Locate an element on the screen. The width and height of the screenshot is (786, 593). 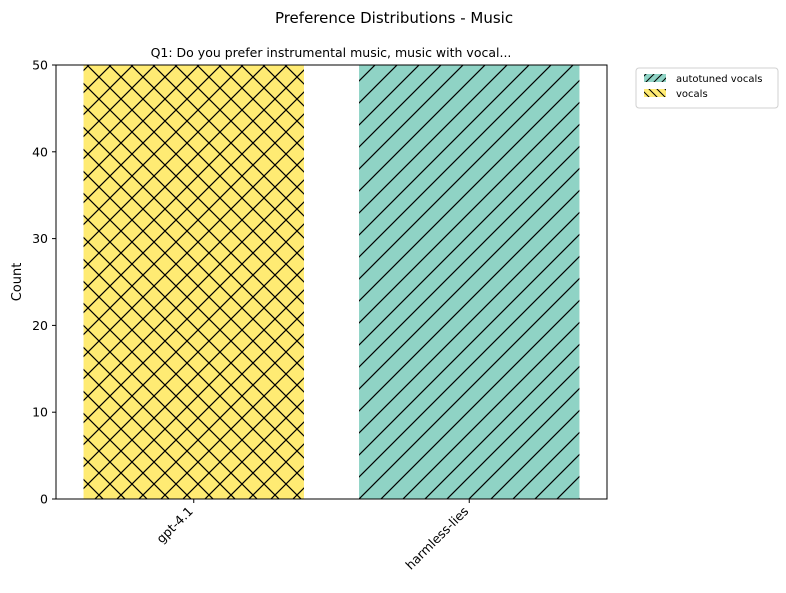
y-tick-label: 0 is located at coordinates (44, 499).